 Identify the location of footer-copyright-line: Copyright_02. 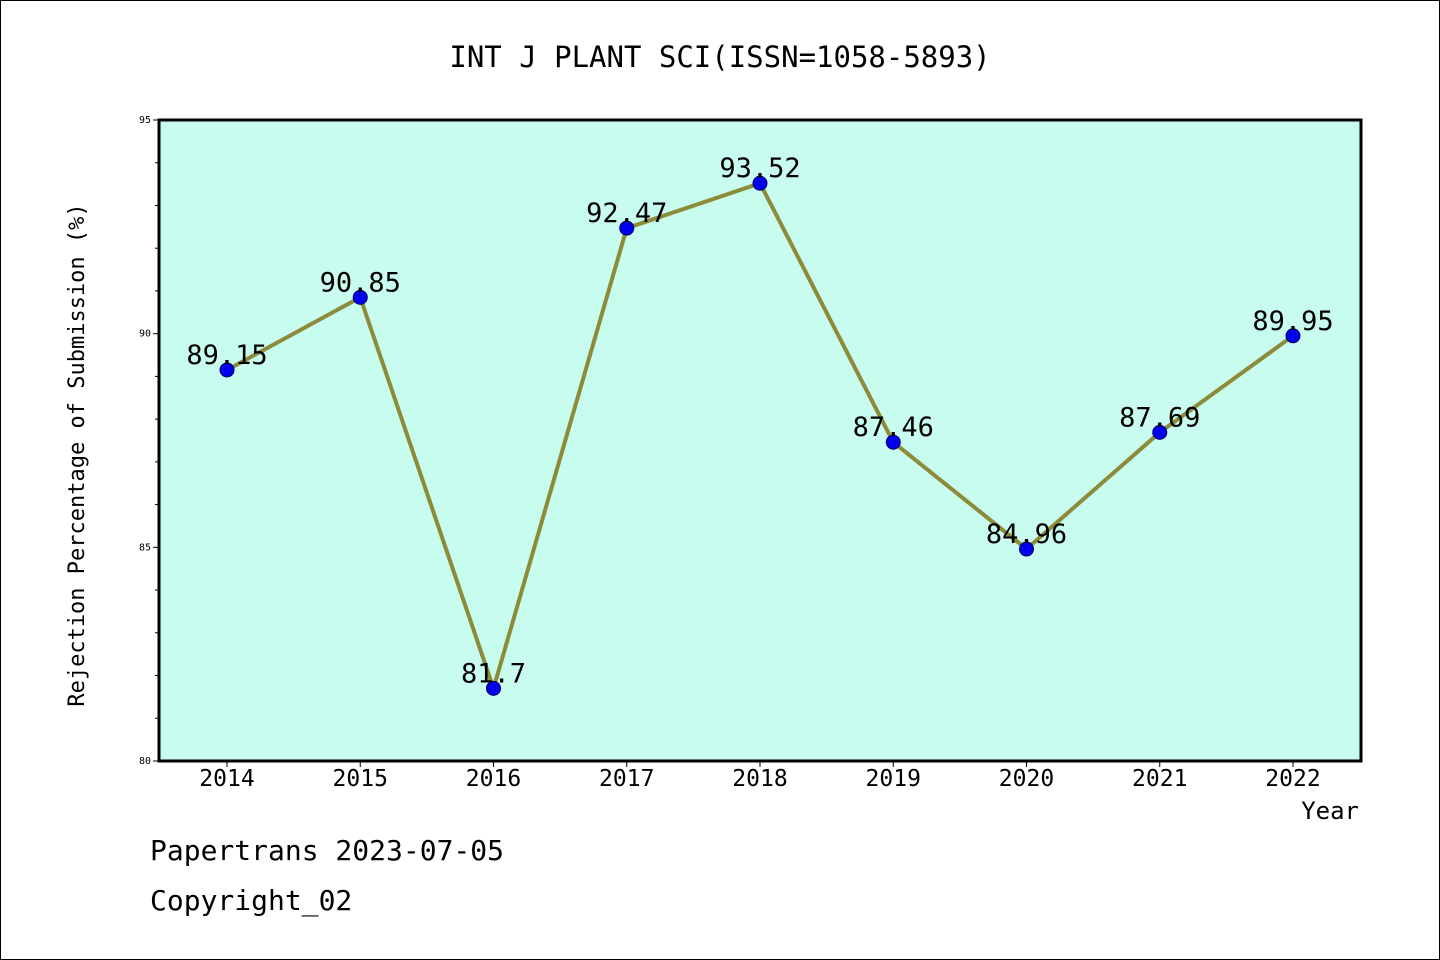
(251, 900).